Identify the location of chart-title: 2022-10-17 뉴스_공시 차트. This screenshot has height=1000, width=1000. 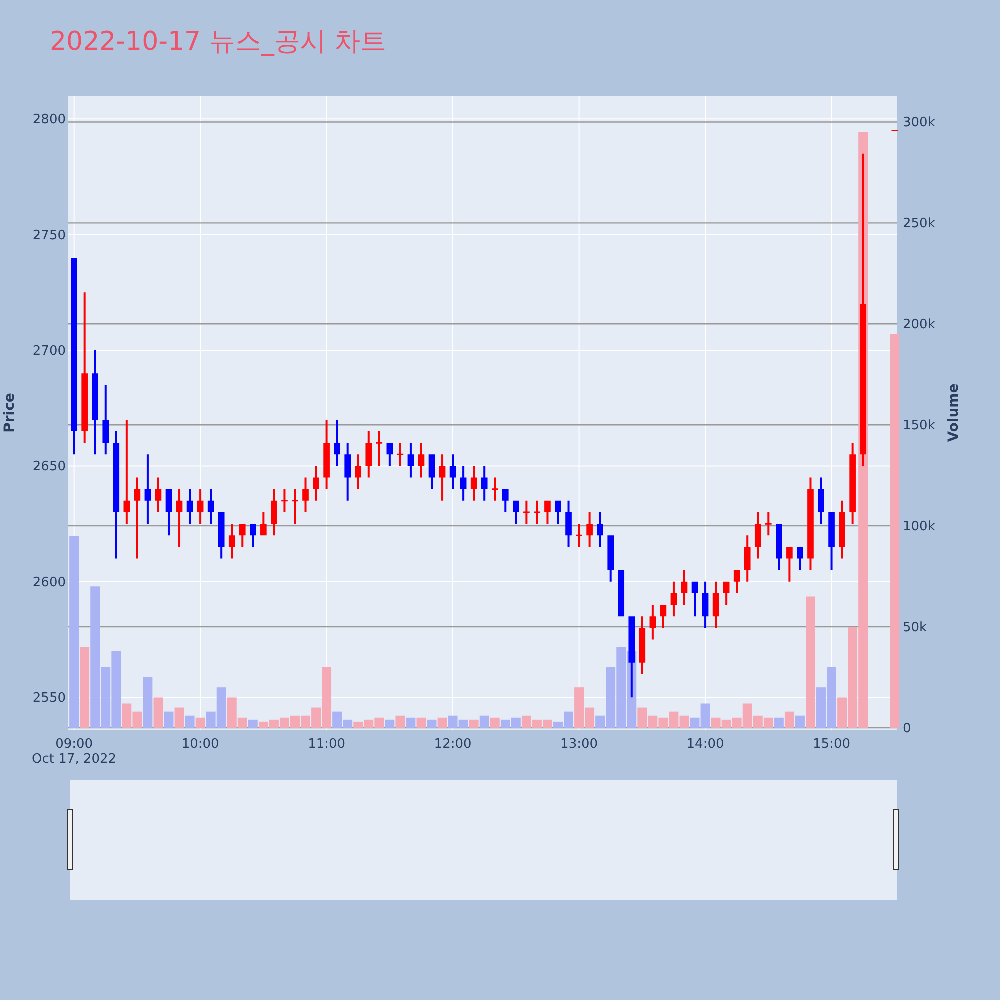
(218, 42).